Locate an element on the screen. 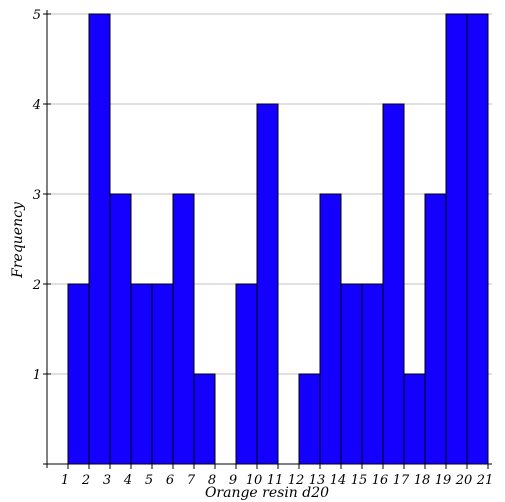 The width and height of the screenshot is (505, 502). x-tick-label-19: 19 is located at coordinates (443, 480).